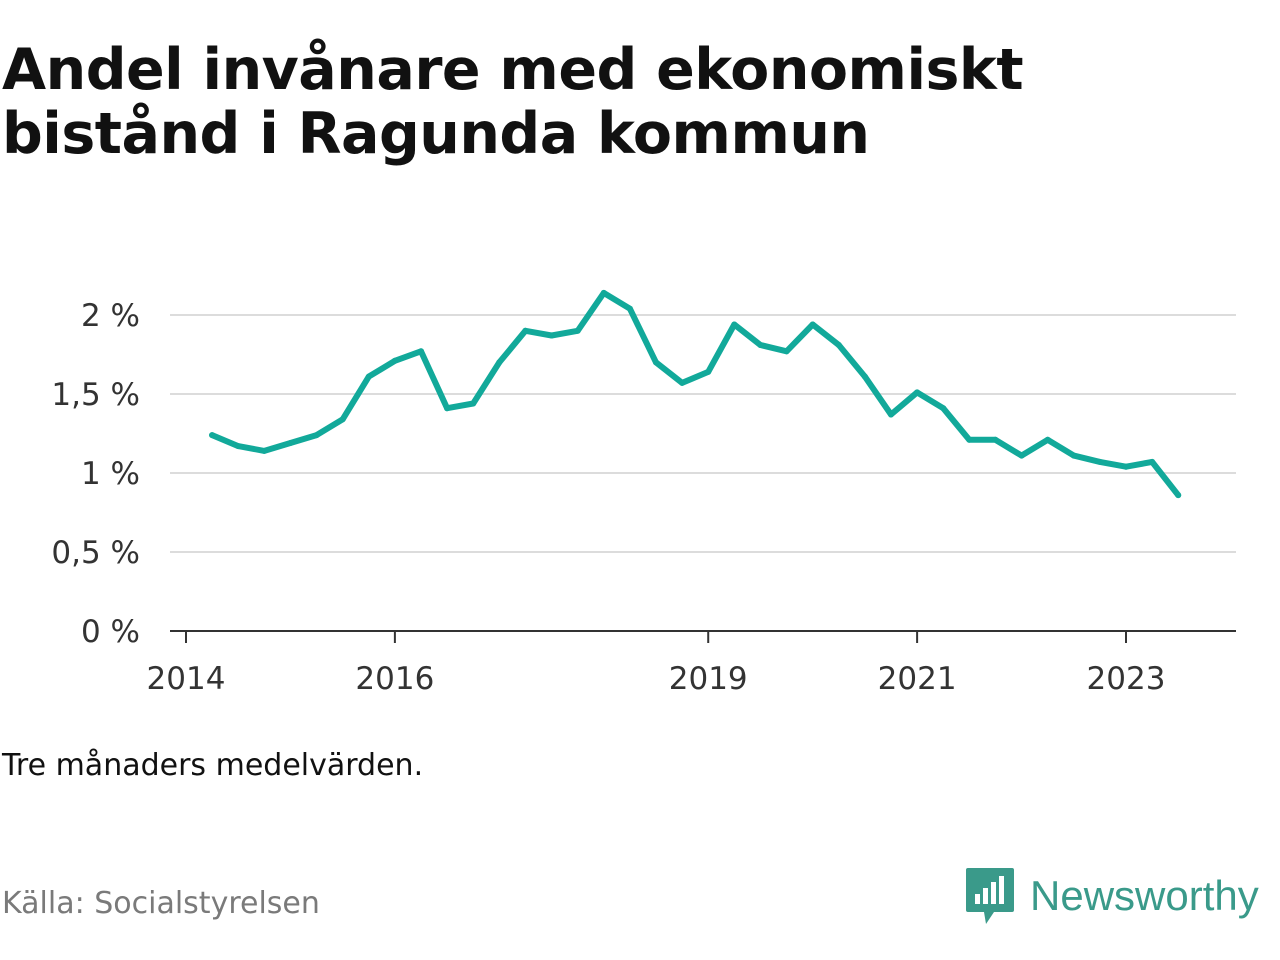 The height and width of the screenshot is (960, 1280). Describe the element at coordinates (161, 903) in the screenshot. I see `source-credit: Källa: Socialstyrelsen` at that location.